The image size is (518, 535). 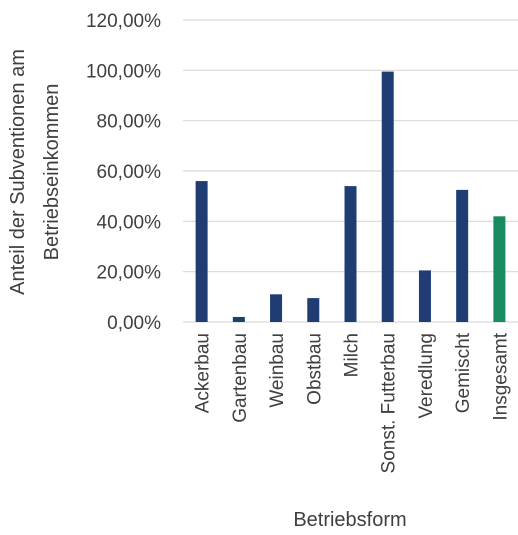 I want to click on y-tick-label: 40,00%, so click(x=129, y=222).